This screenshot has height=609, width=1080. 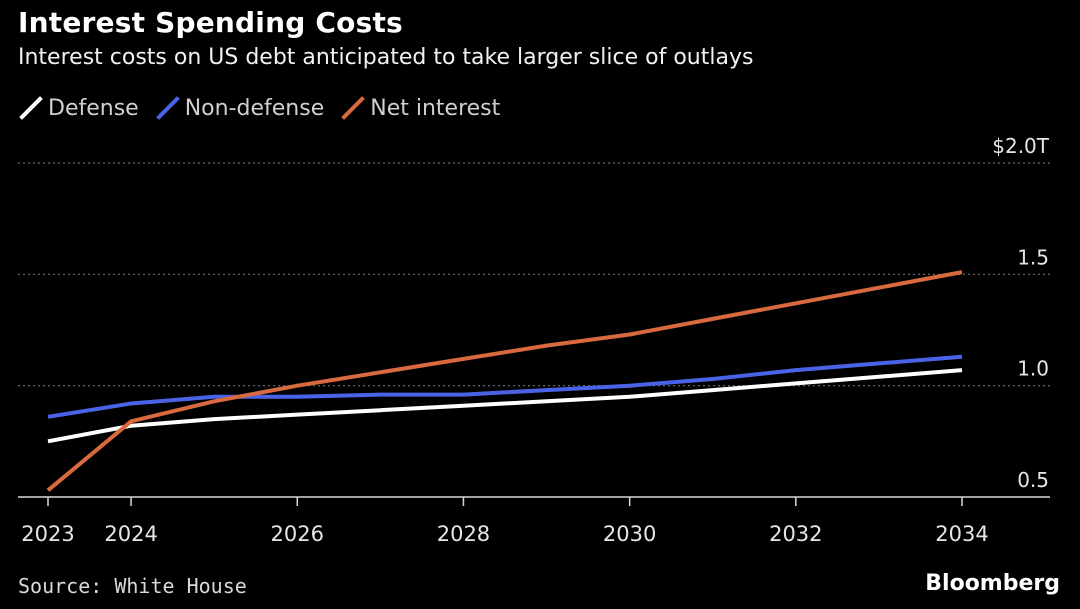 What do you see at coordinates (254, 108) in the screenshot?
I see `legend-label-non-defense: Non-defense` at bounding box center [254, 108].